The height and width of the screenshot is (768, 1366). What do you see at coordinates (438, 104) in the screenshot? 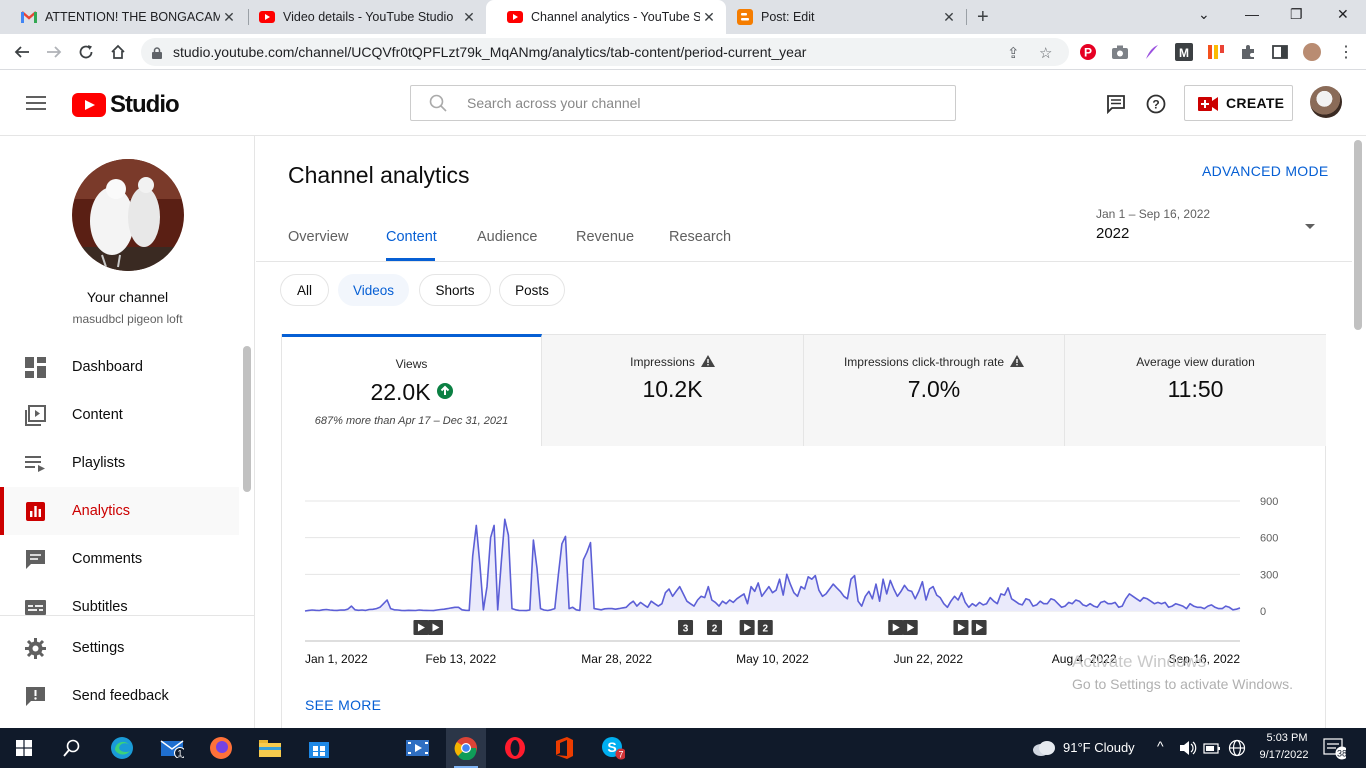
I see `search-icon` at bounding box center [438, 104].